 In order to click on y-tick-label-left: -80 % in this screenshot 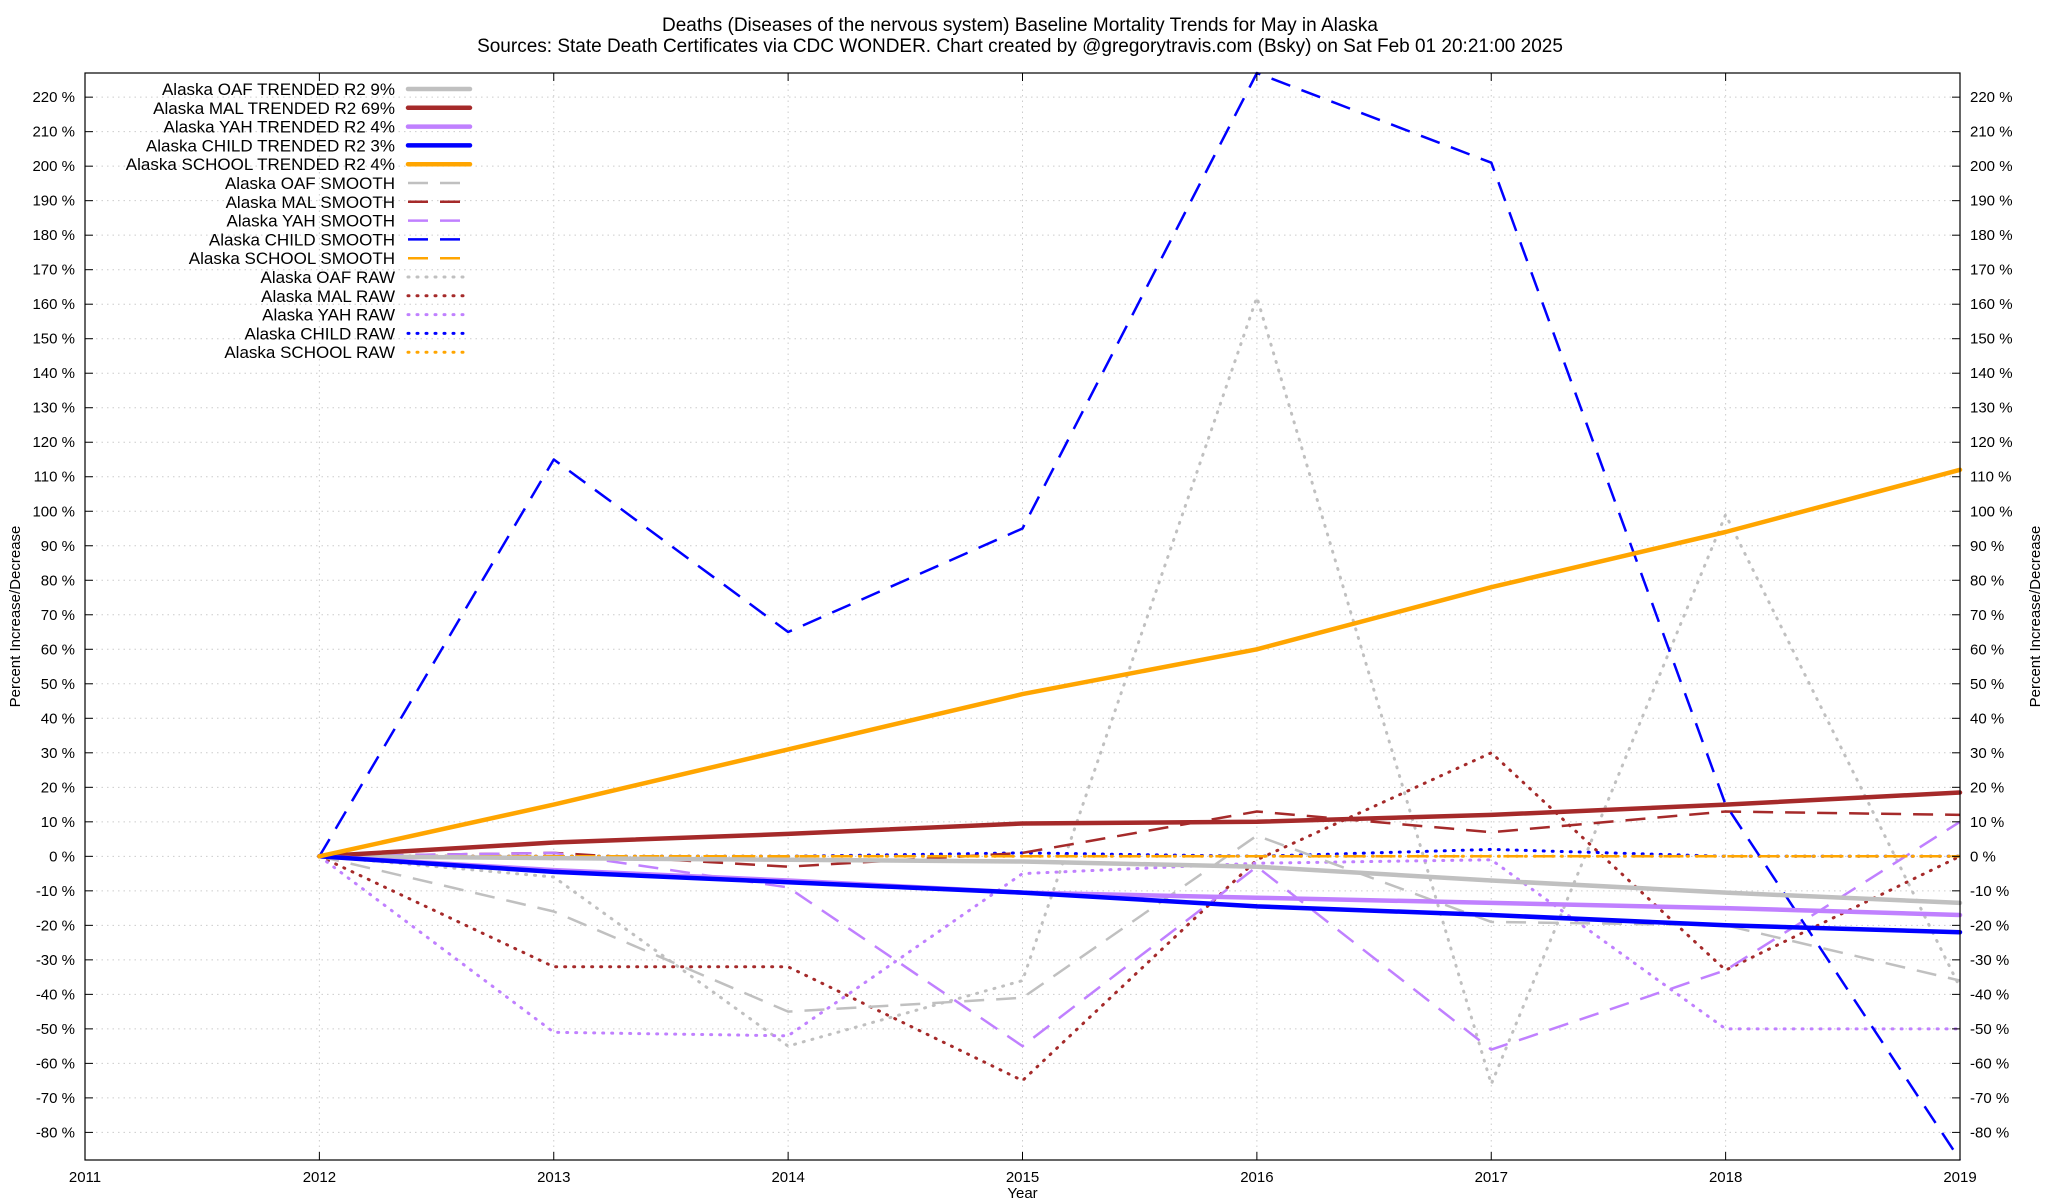, I will do `click(55, 1132)`.